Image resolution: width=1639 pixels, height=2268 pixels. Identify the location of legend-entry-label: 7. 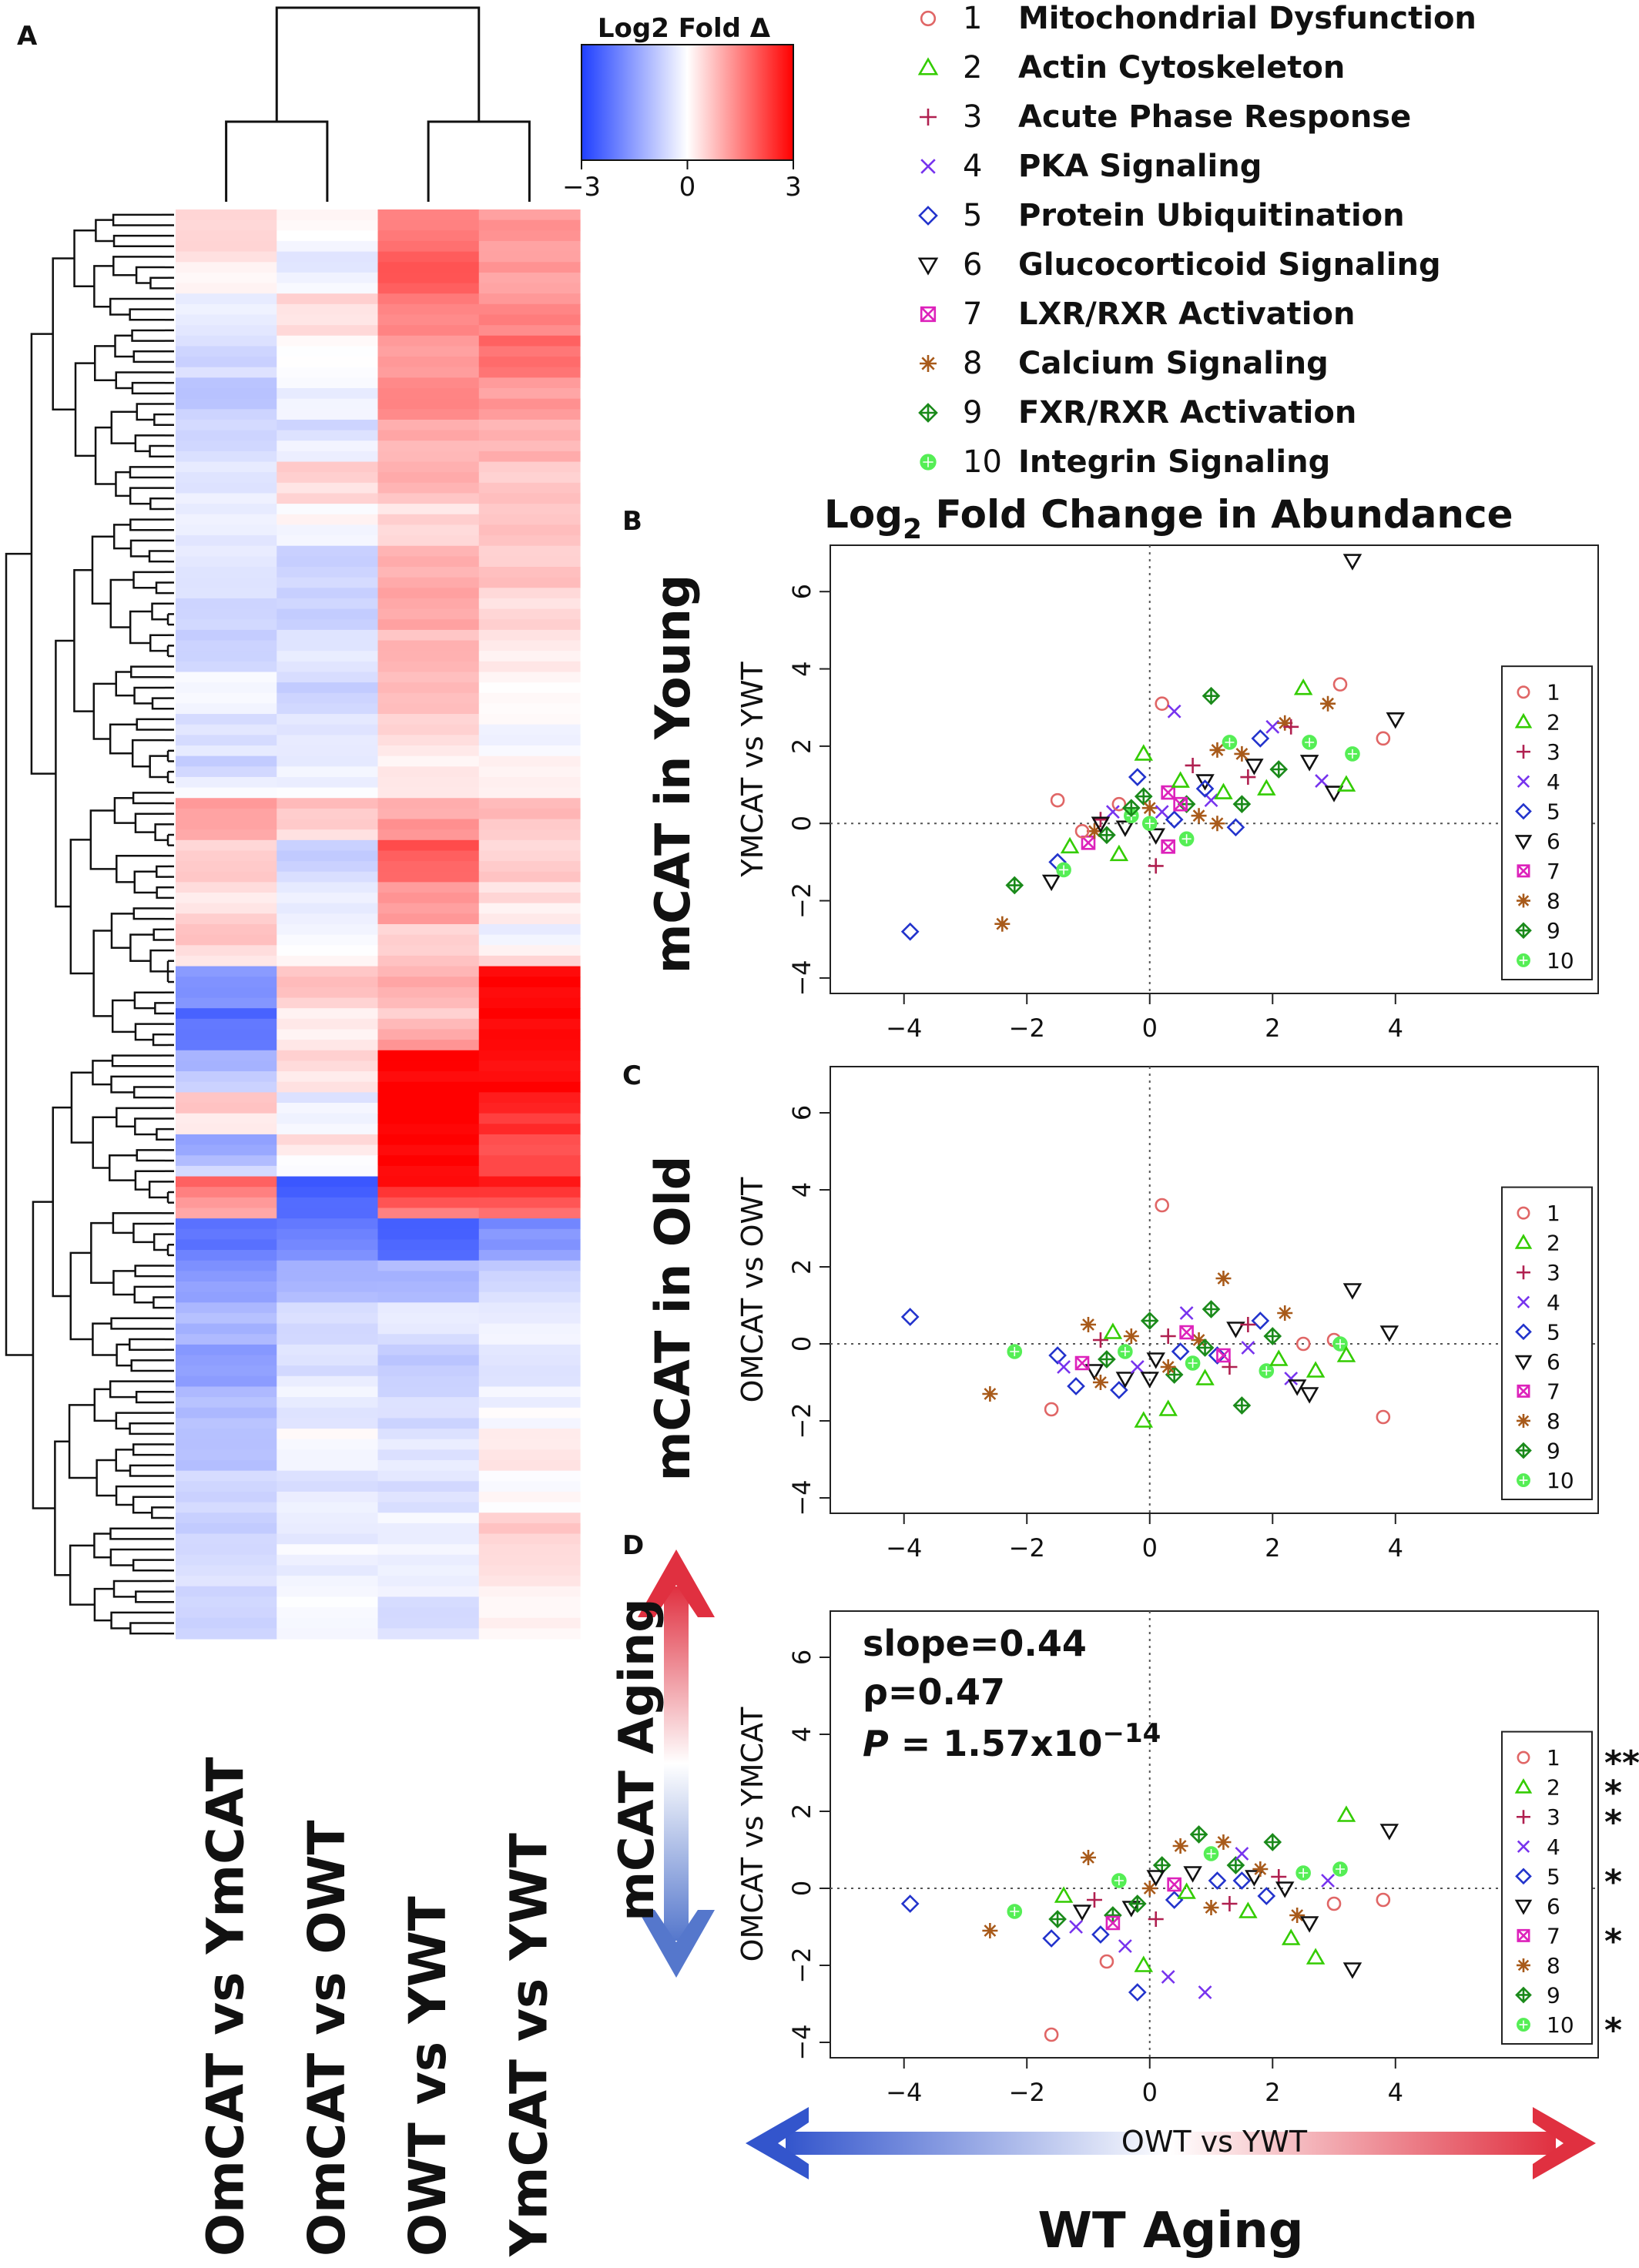
(1553, 1935).